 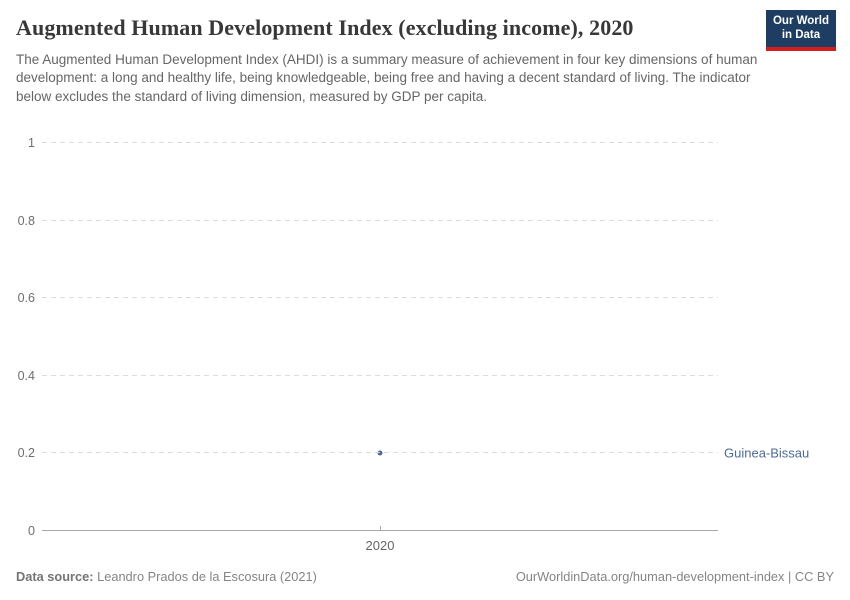 What do you see at coordinates (801, 34) in the screenshot?
I see `owid-logo-line2: in Data` at bounding box center [801, 34].